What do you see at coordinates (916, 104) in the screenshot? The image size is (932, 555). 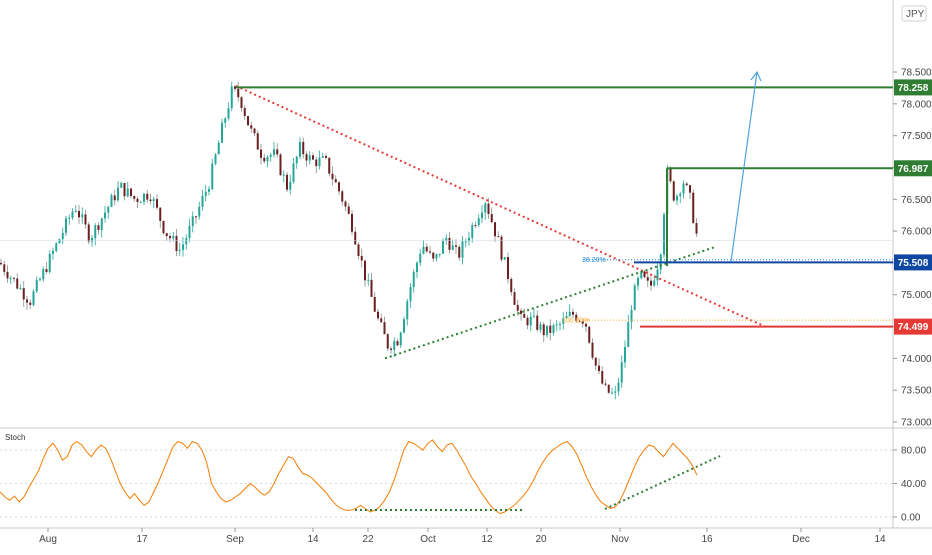 I see `y-tick-label: 78.000` at bounding box center [916, 104].